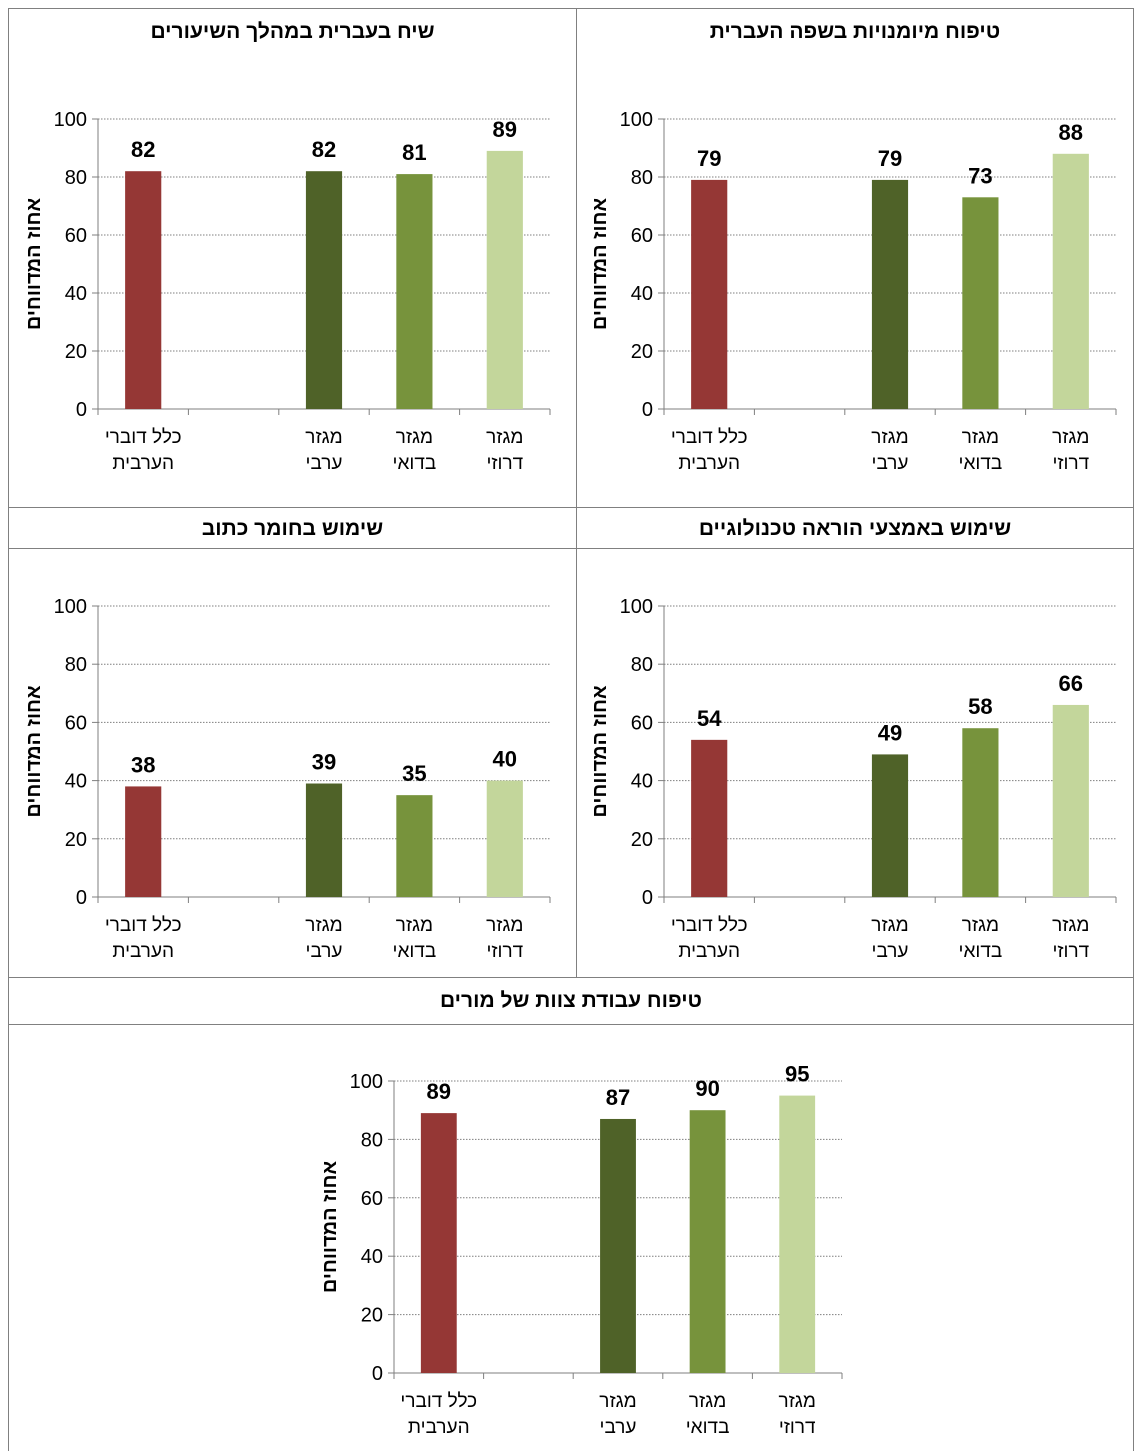 The width and height of the screenshot is (1137, 1451). What do you see at coordinates (980, 175) in the screenshot?
I see `data-label: 73` at bounding box center [980, 175].